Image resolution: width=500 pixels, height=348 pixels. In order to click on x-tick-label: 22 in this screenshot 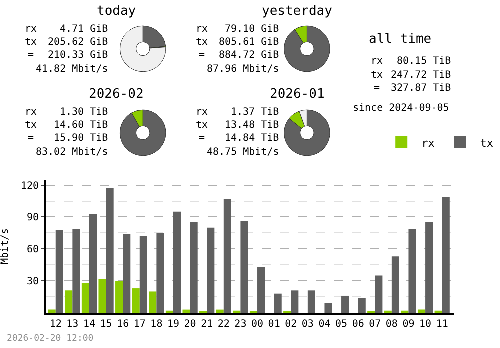, I will do `click(224, 324)`.